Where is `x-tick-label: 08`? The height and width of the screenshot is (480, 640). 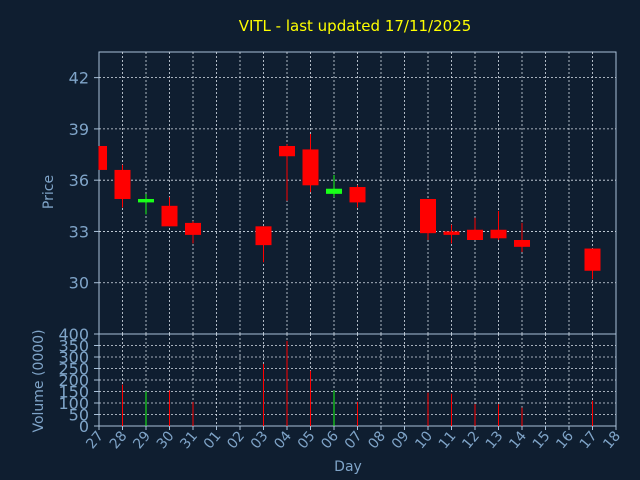 x-tick-label: 08 is located at coordinates (377, 440).